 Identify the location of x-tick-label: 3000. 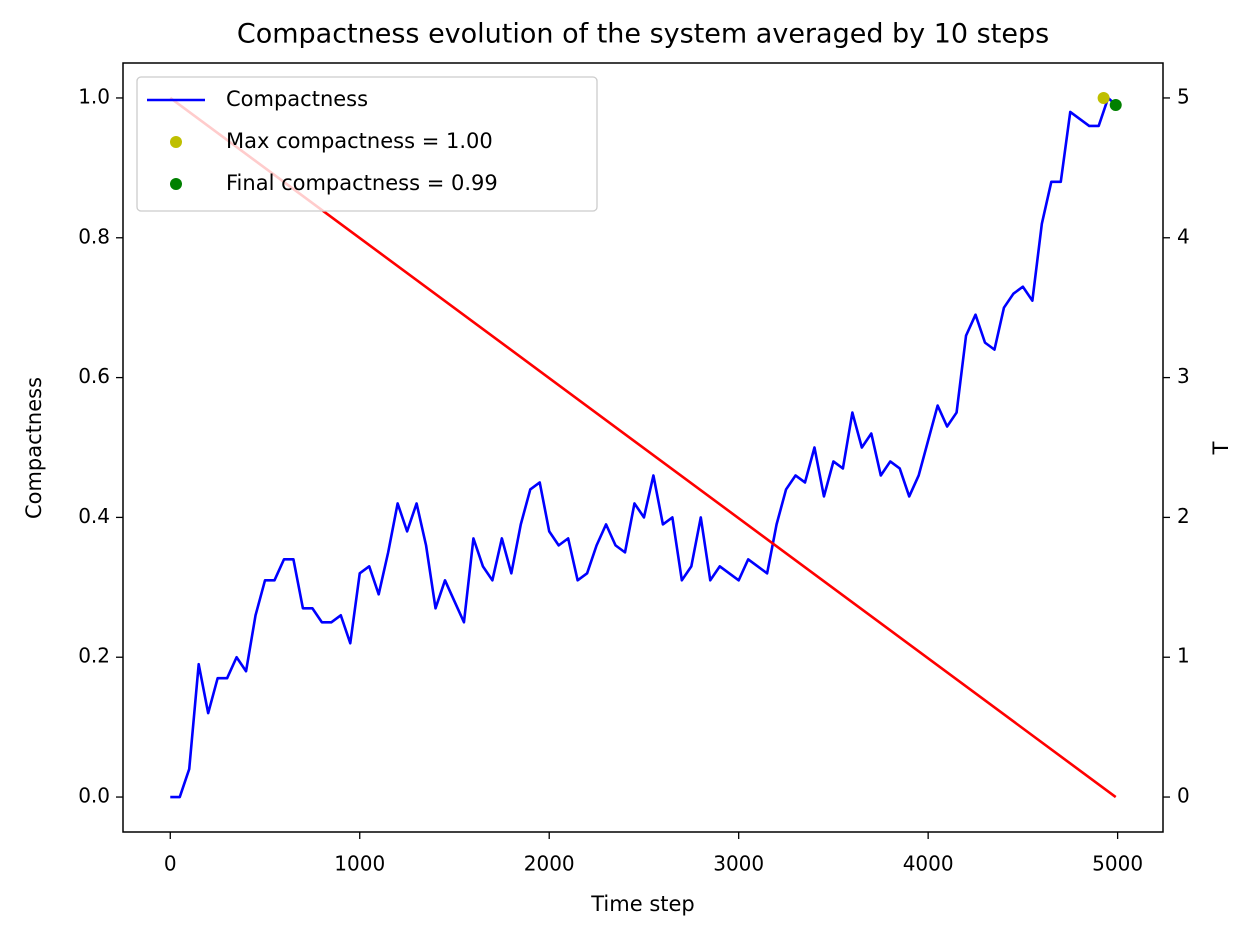
(738, 864).